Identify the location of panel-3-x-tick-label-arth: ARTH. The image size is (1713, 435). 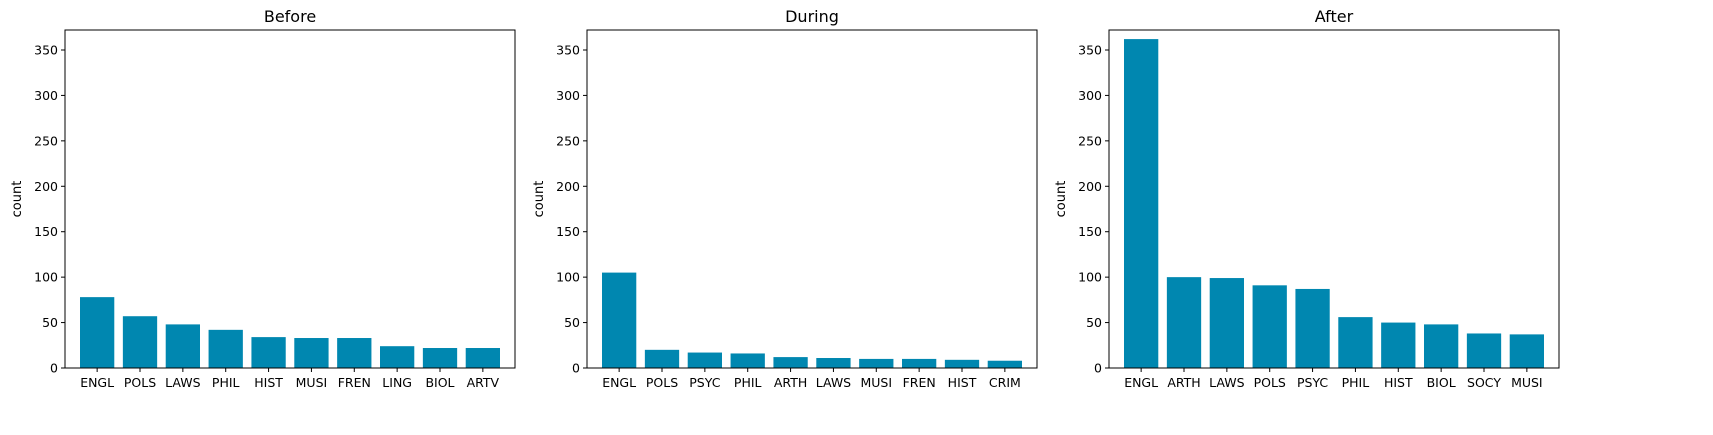
(1183, 382).